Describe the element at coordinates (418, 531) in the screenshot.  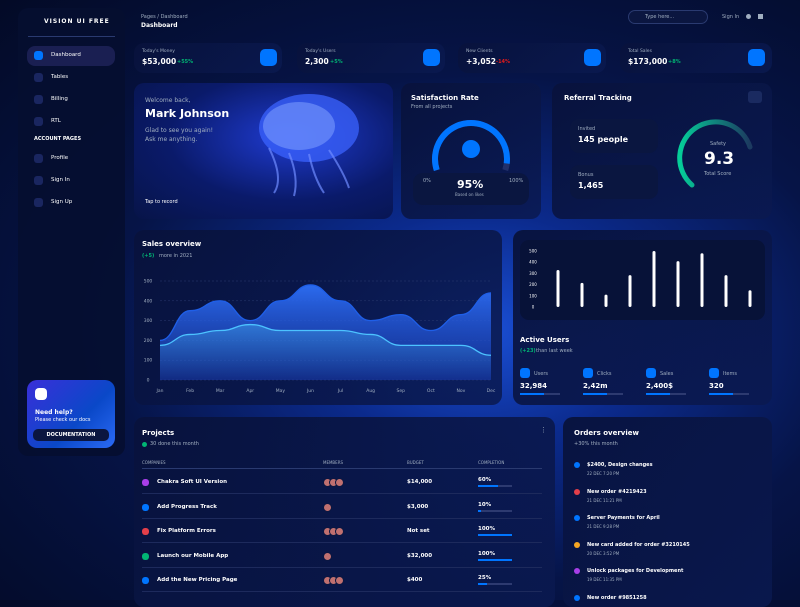
I see `budget: Not set` at that location.